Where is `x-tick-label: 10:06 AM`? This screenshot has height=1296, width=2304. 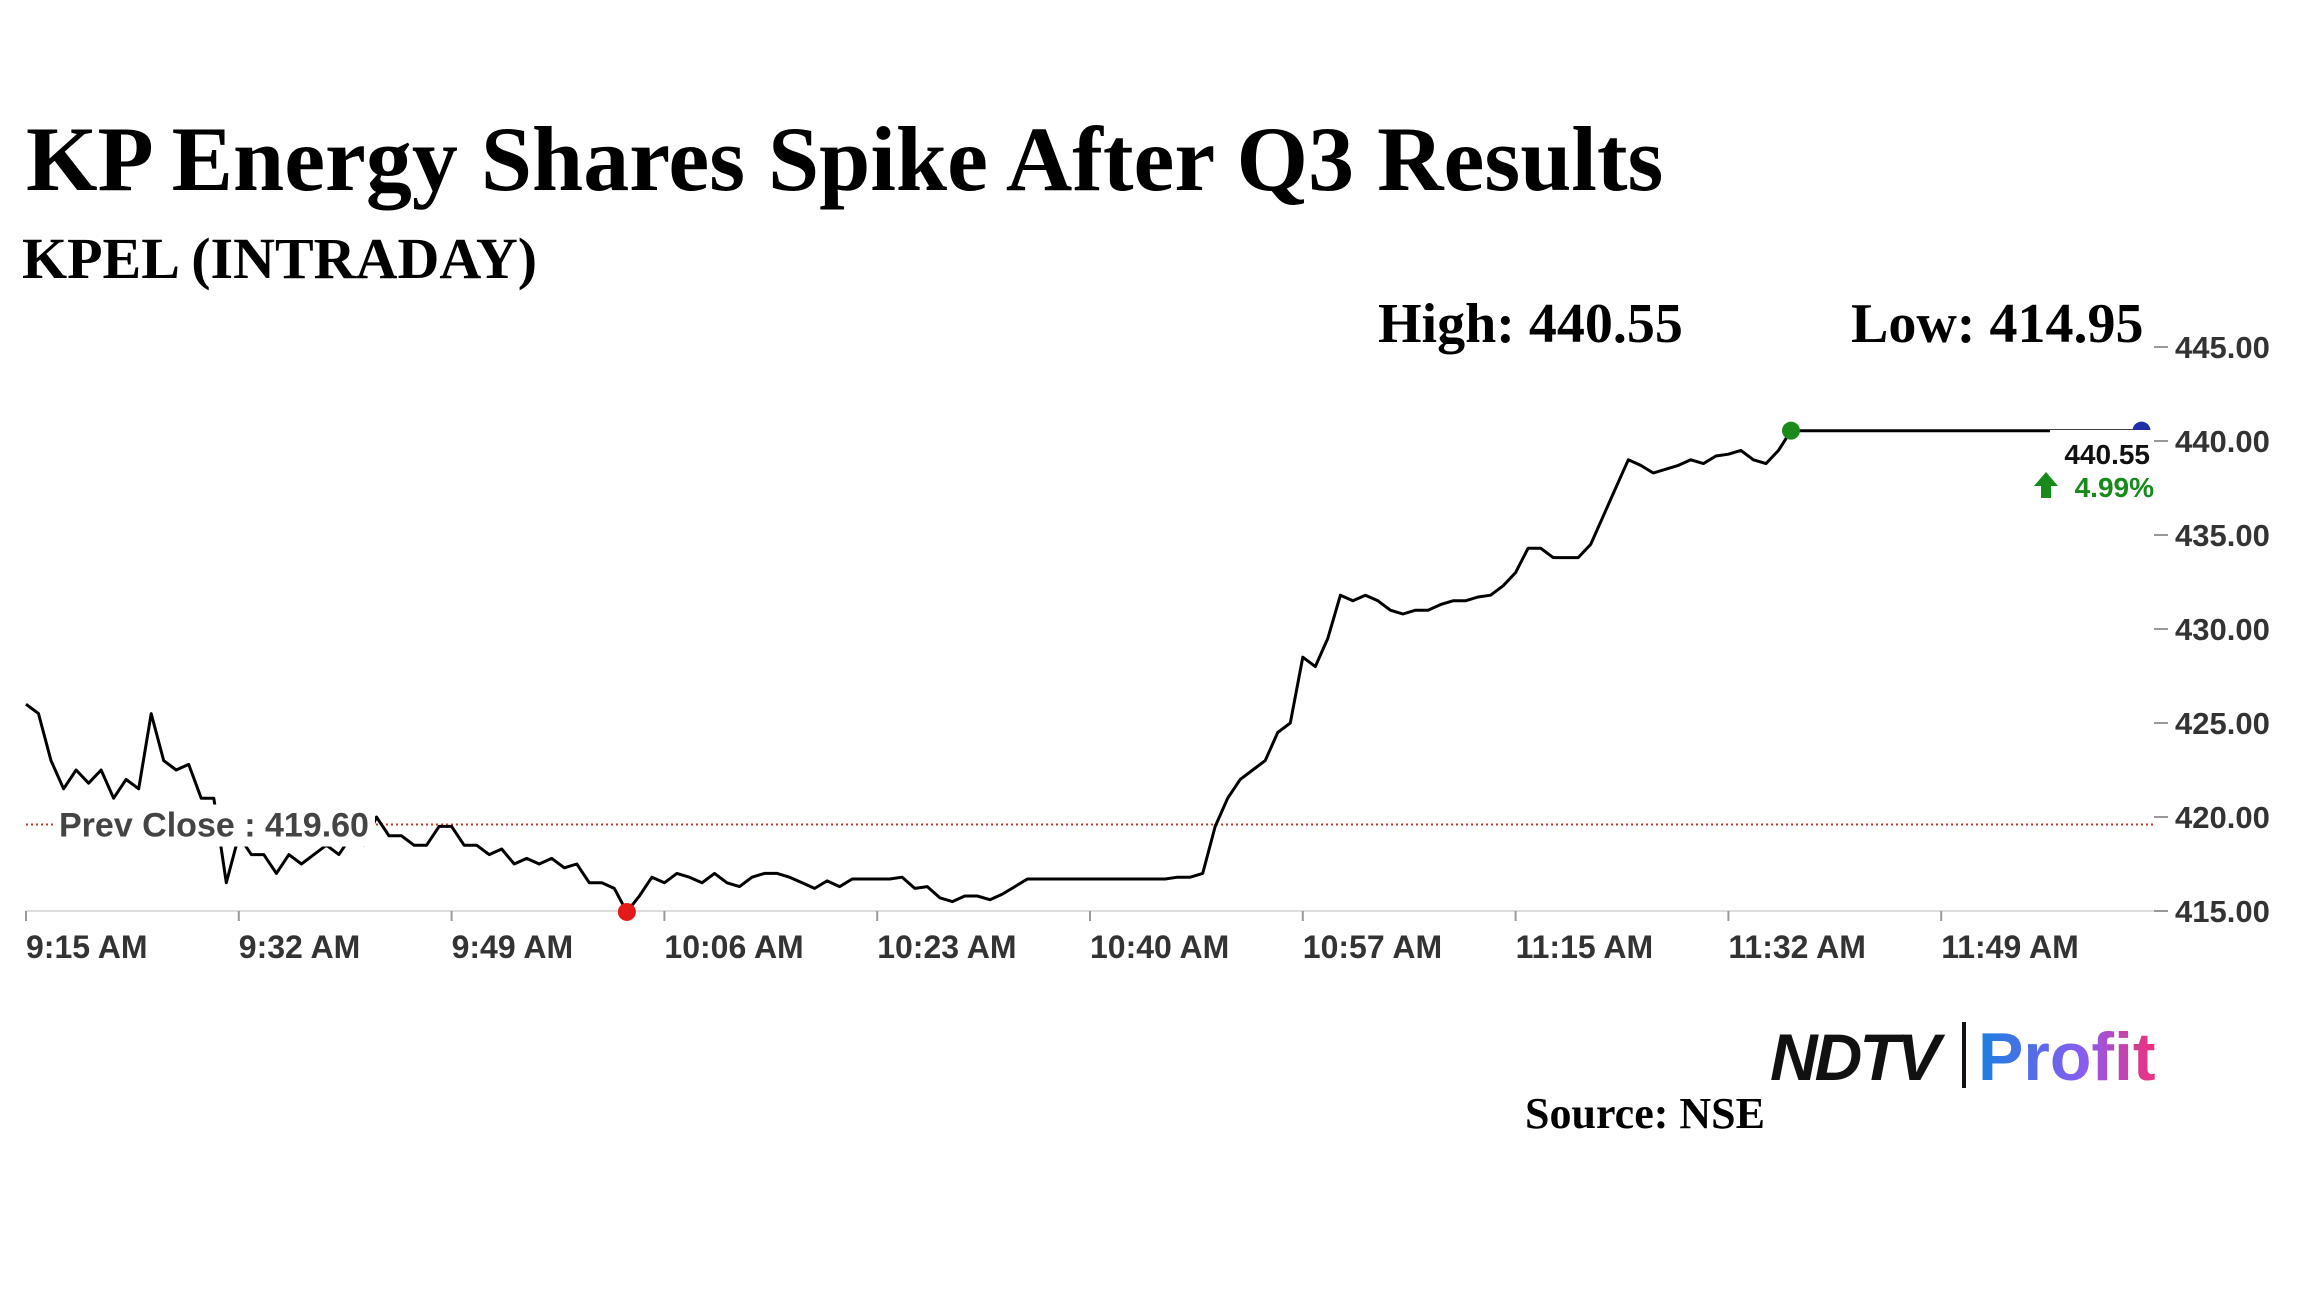 x-tick-label: 10:06 AM is located at coordinates (733, 947).